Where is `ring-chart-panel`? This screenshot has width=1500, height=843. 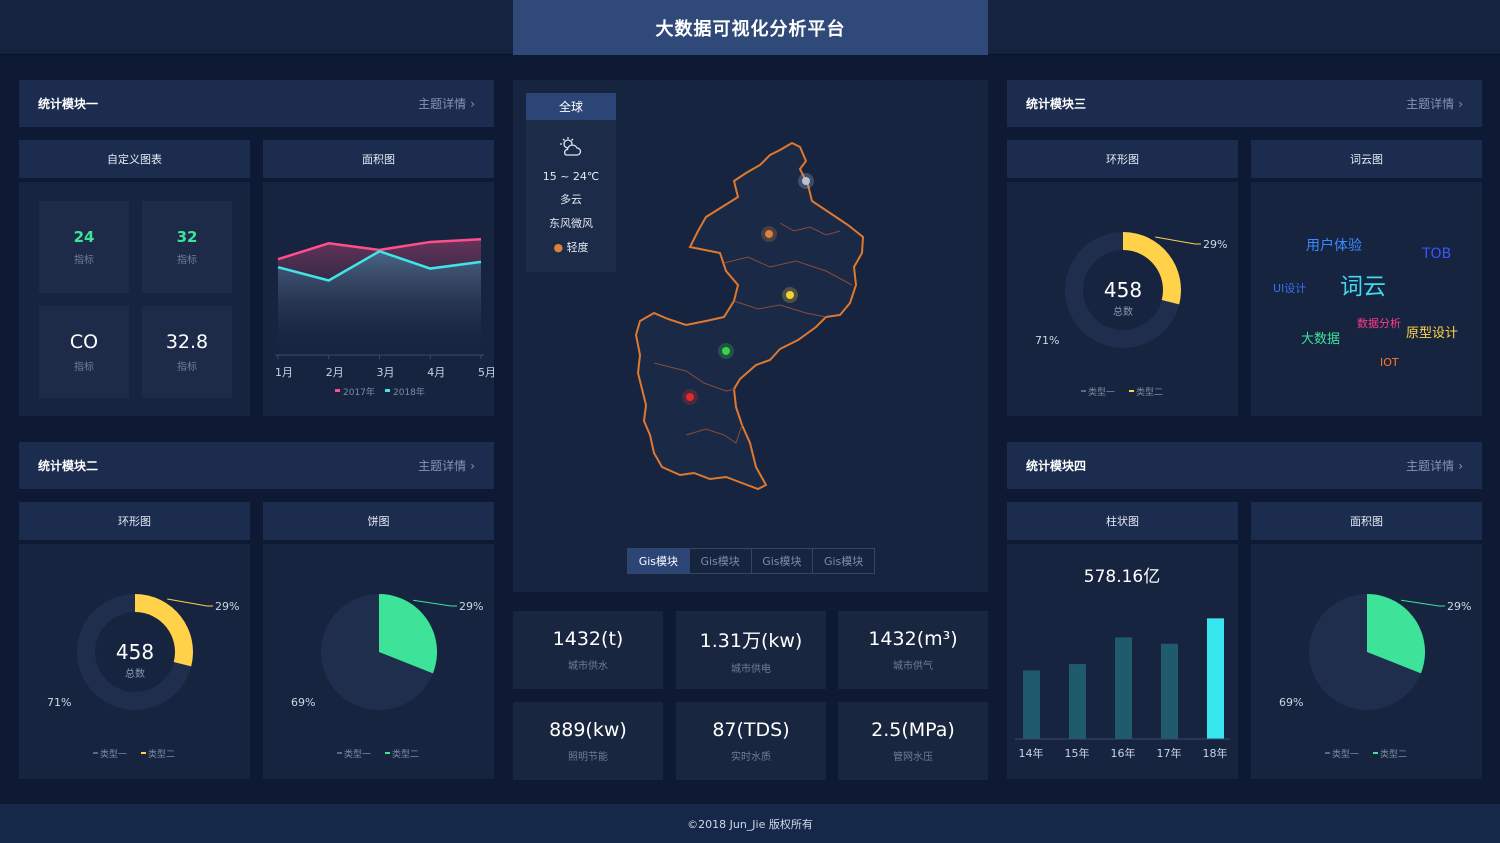 ring-chart-panel is located at coordinates (1122, 299).